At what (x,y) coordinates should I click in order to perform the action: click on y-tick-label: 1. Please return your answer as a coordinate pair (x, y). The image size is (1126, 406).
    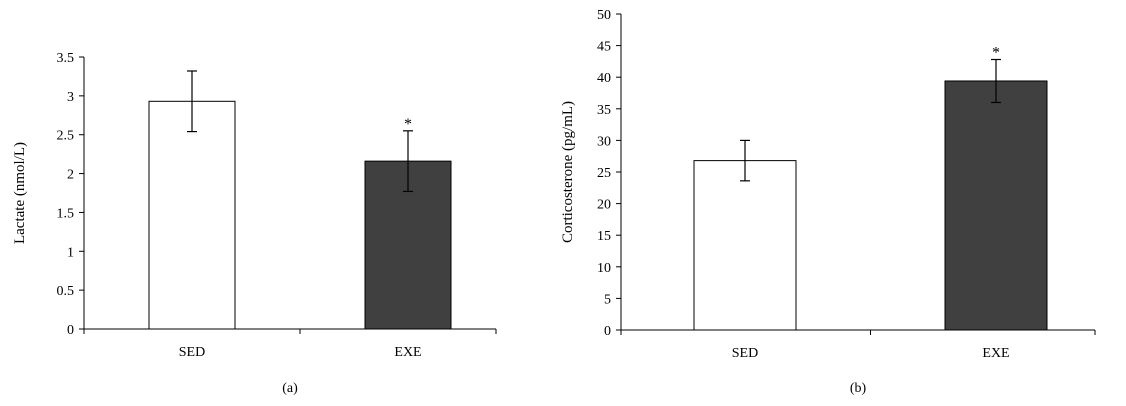
    Looking at the image, I should click on (70, 252).